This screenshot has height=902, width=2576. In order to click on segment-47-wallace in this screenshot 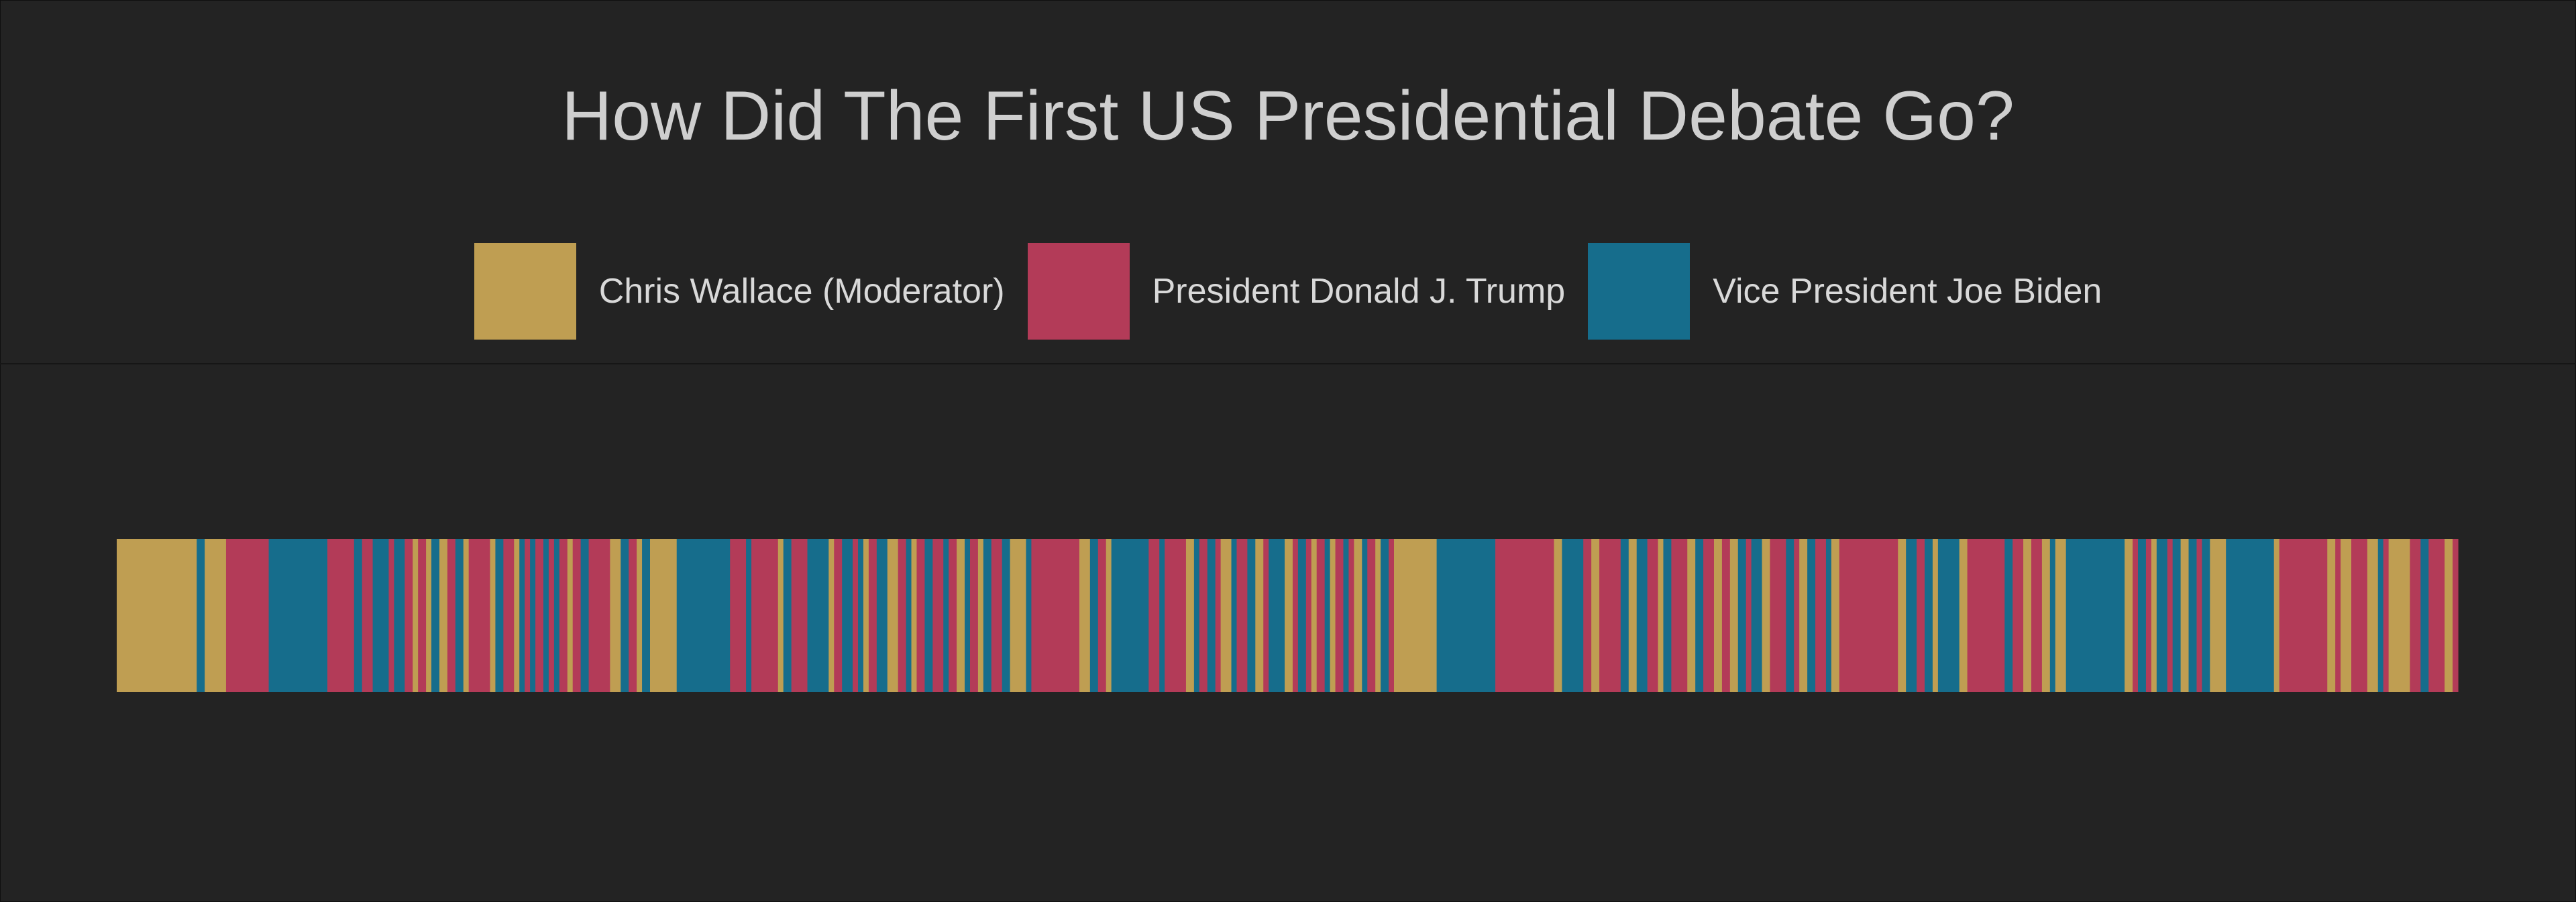, I will do `click(781, 615)`.